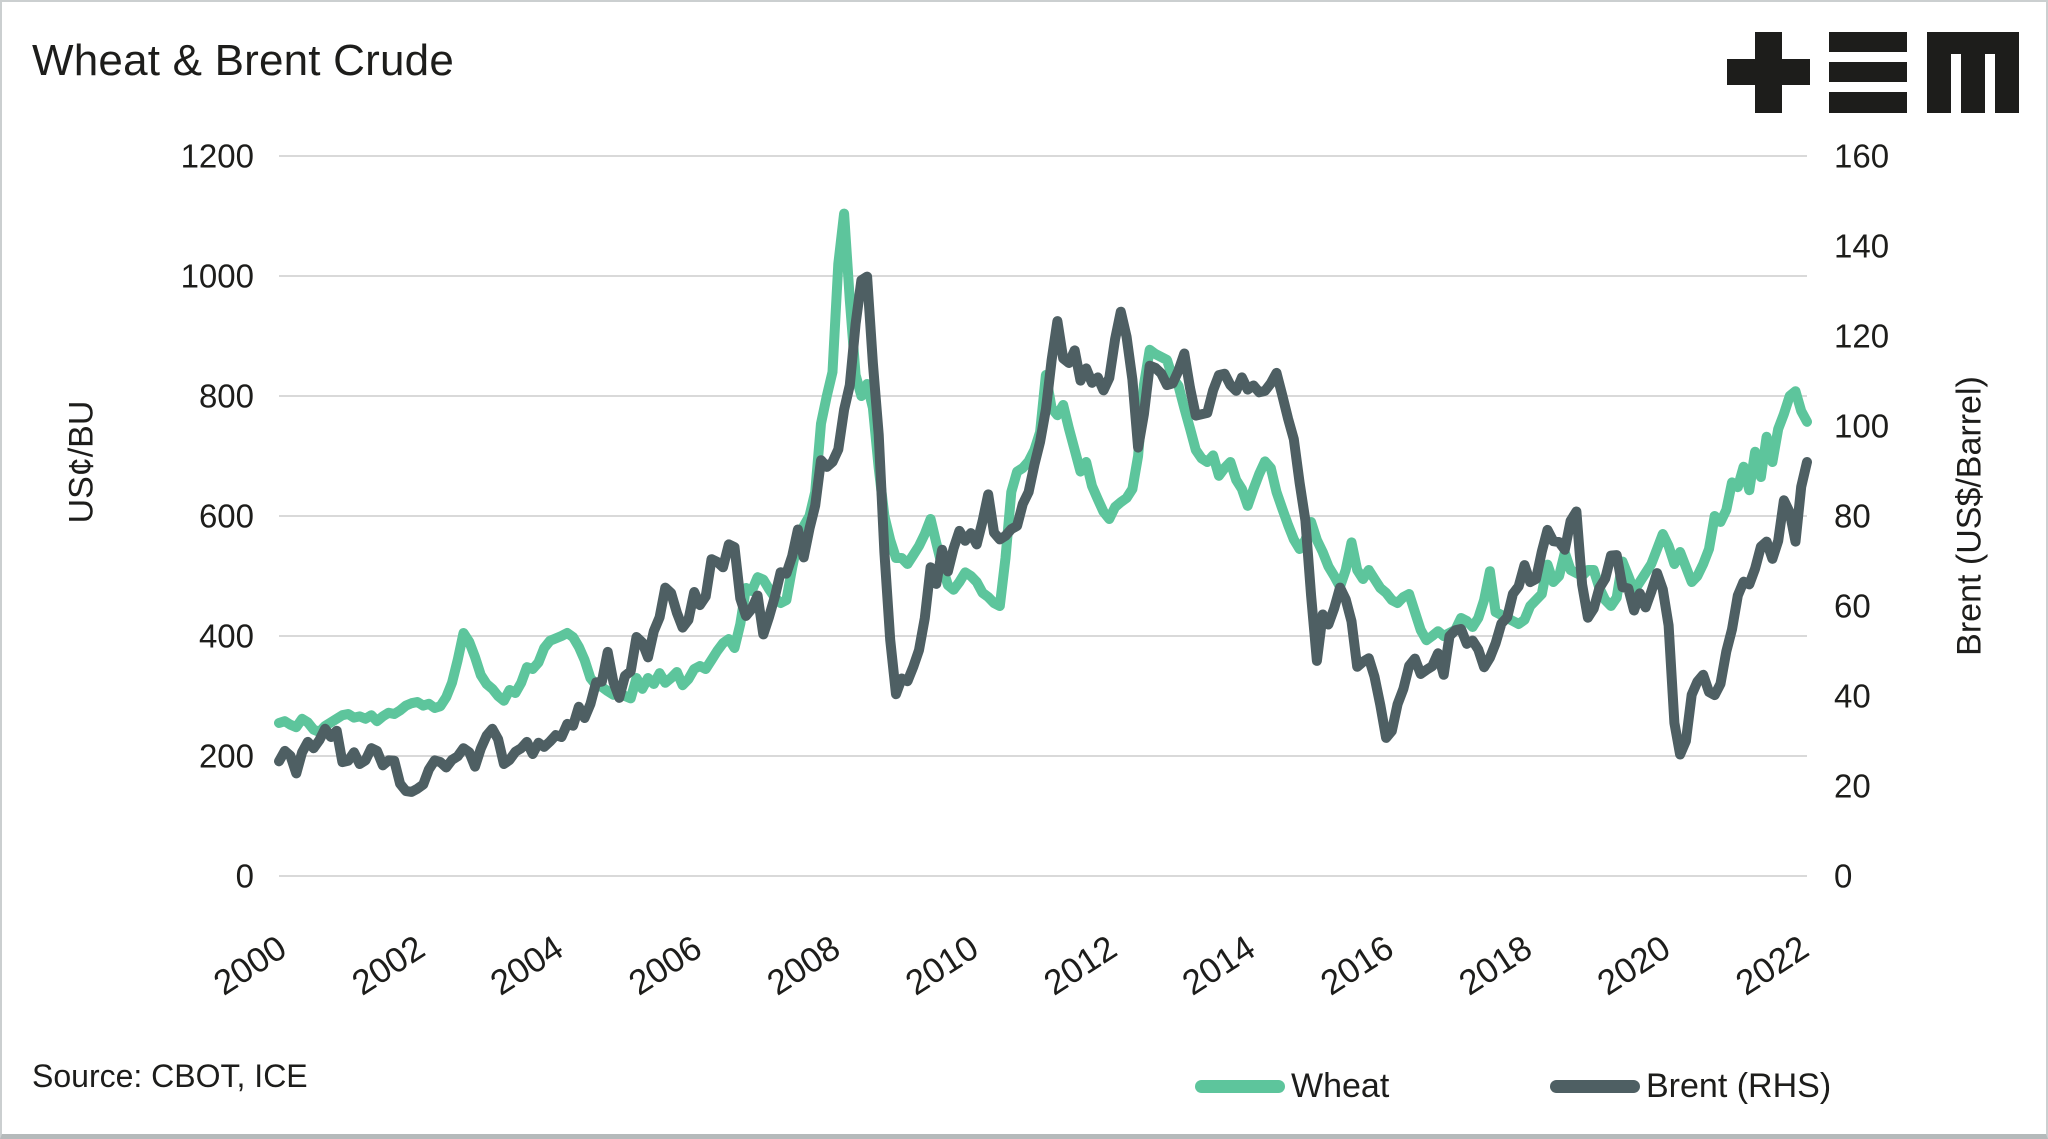  I want to click on legend-item-wheat: Wheat, so click(1292, 1086).